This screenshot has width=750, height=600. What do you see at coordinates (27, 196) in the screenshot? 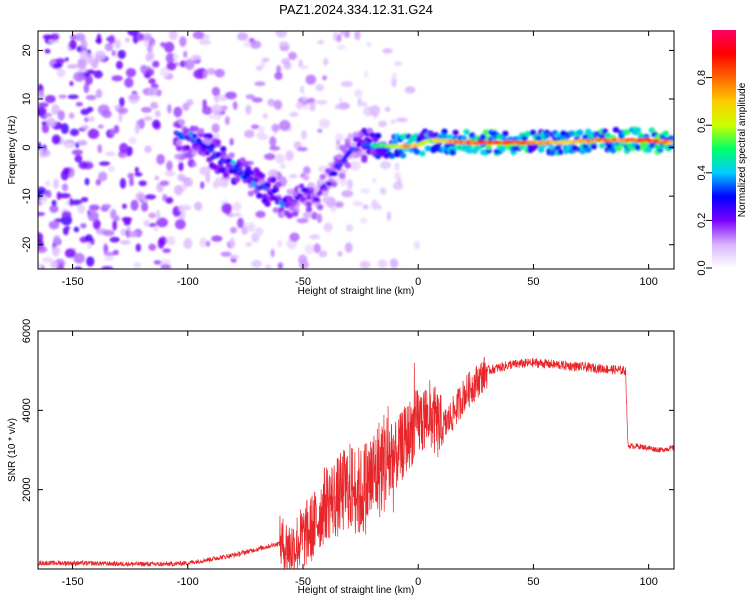
I see `y-tick-label: -10` at bounding box center [27, 196].